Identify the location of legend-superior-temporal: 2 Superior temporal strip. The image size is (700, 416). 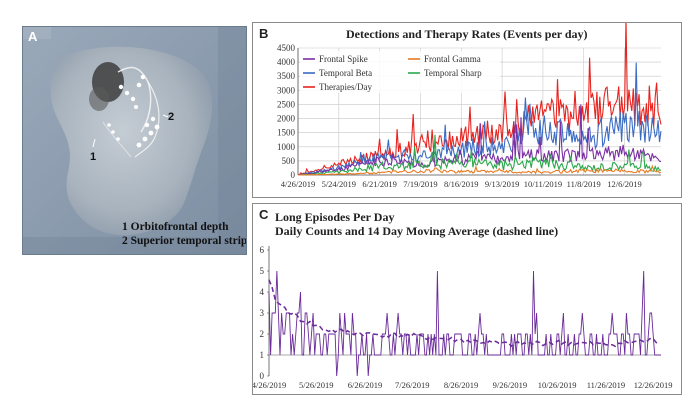
(184, 241).